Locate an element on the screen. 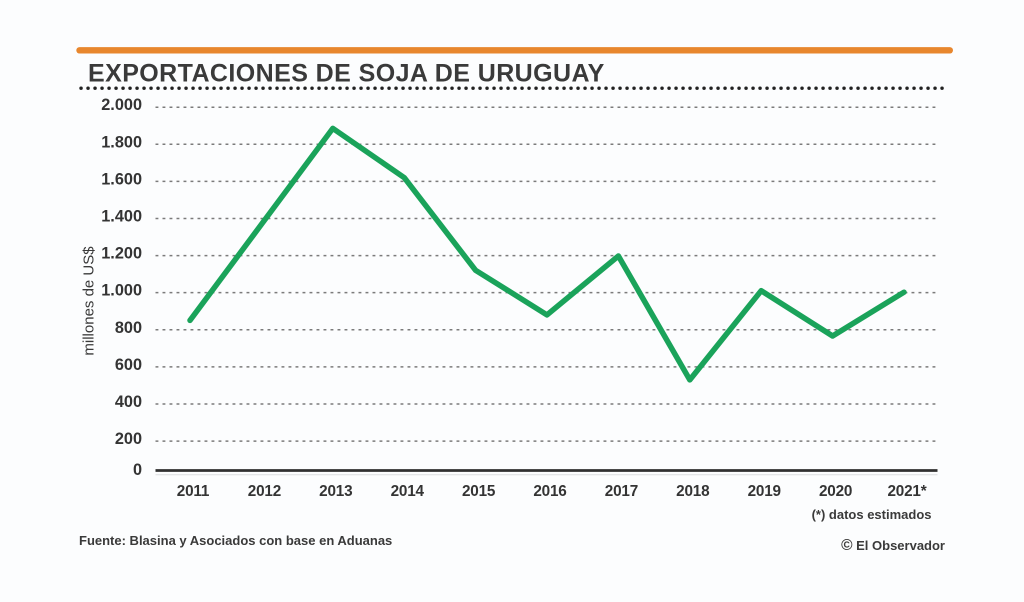 This screenshot has width=1024, height=602. svg-text: 800 is located at coordinates (128, 328).